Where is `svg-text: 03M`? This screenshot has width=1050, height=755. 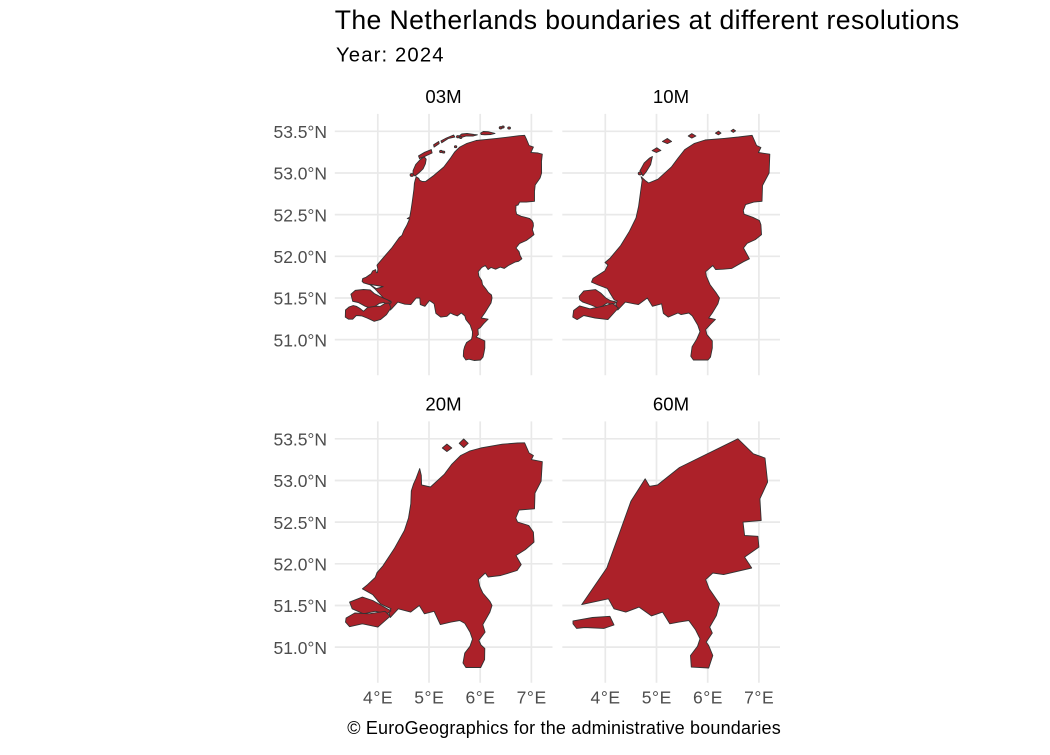
svg-text: 03M is located at coordinates (443, 96).